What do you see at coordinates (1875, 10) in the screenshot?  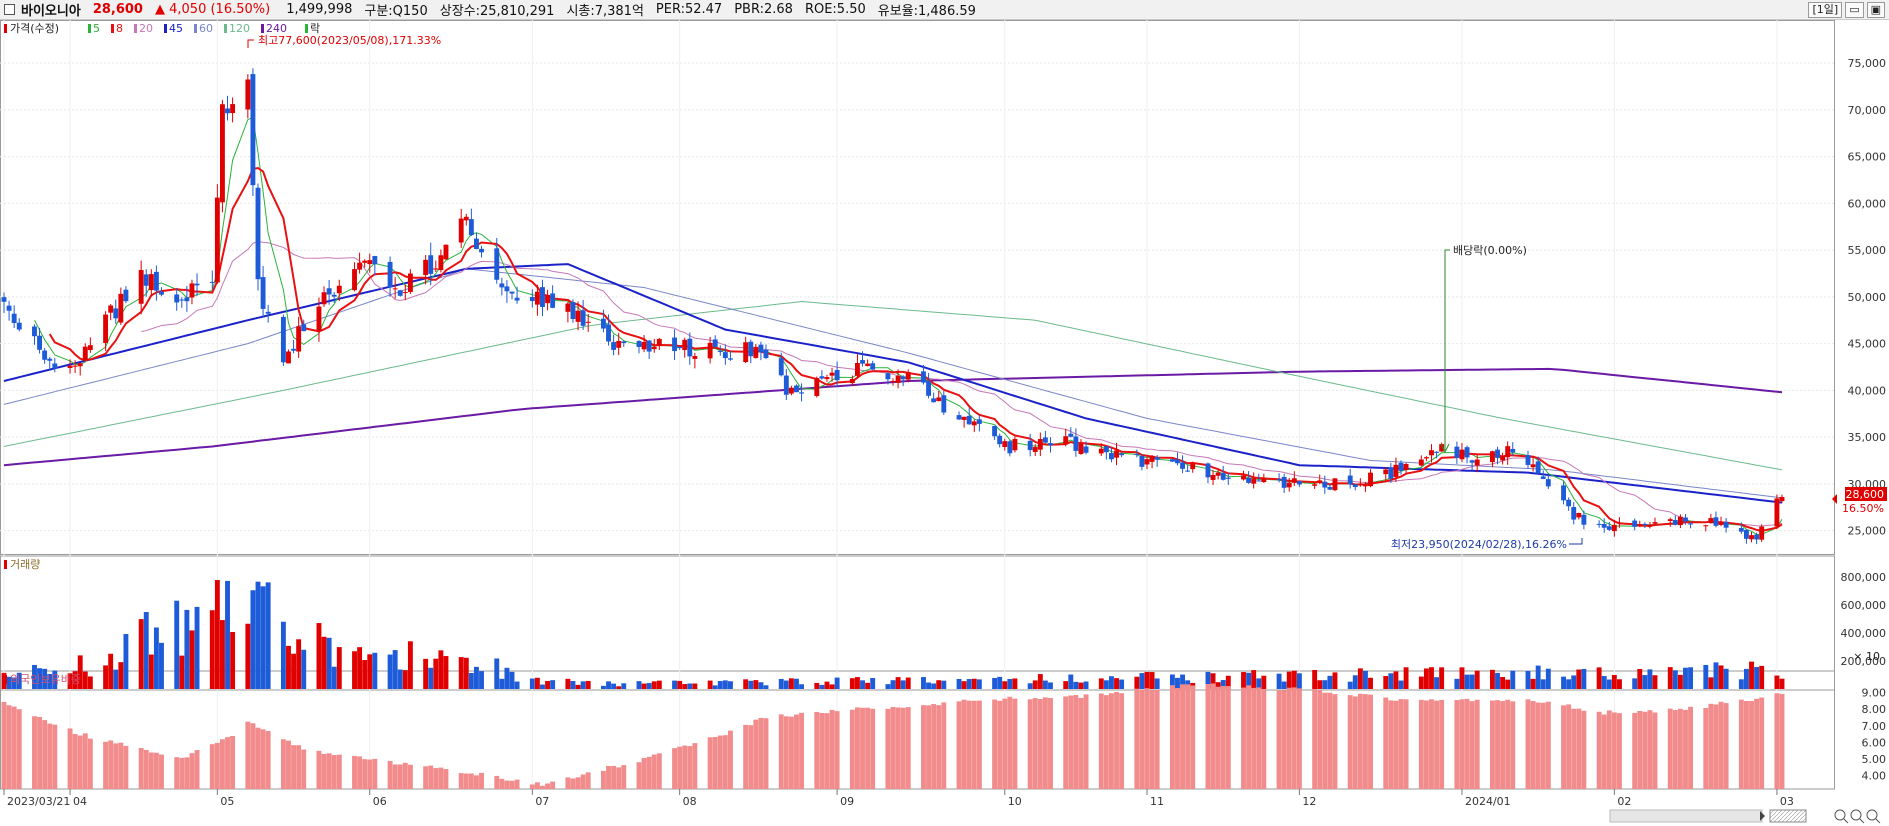 I see `close-button: ▣` at bounding box center [1875, 10].